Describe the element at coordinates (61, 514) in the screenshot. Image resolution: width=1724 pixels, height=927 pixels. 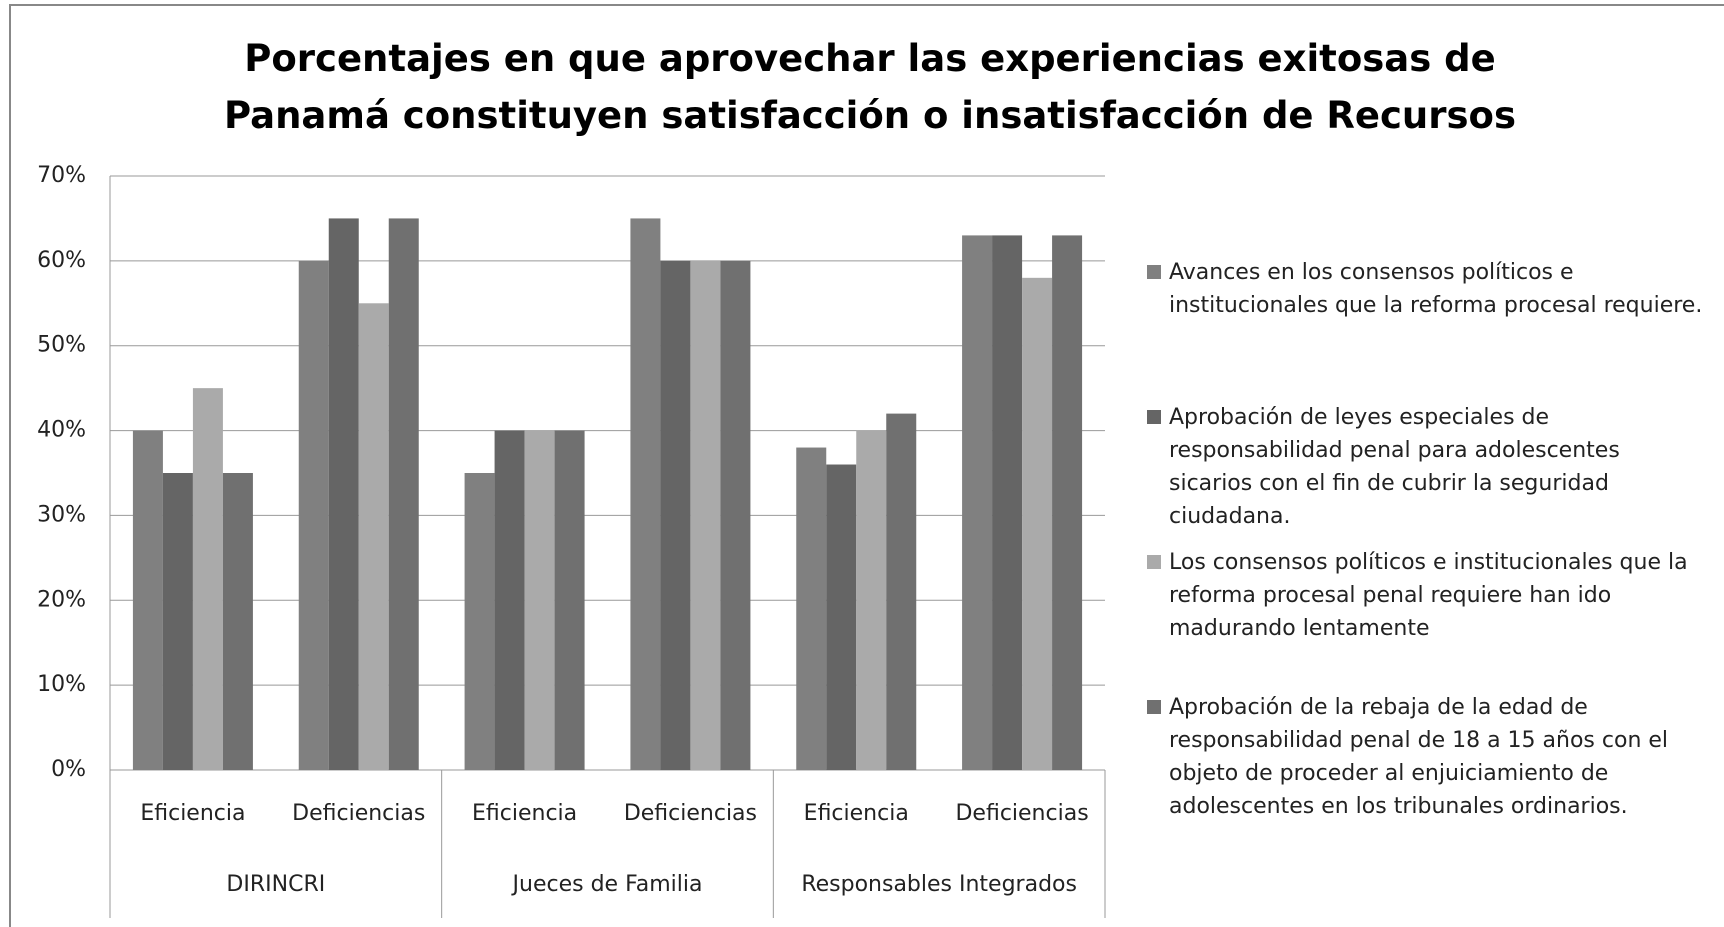
I see `y-tick-label: 30%` at that location.